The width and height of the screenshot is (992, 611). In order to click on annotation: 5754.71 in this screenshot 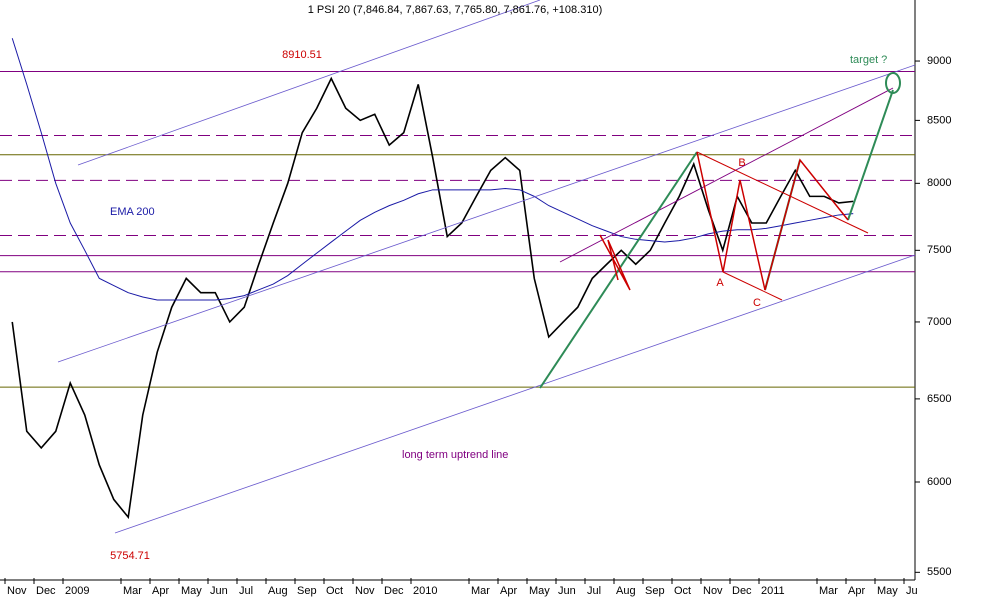, I will do `click(130, 556)`.